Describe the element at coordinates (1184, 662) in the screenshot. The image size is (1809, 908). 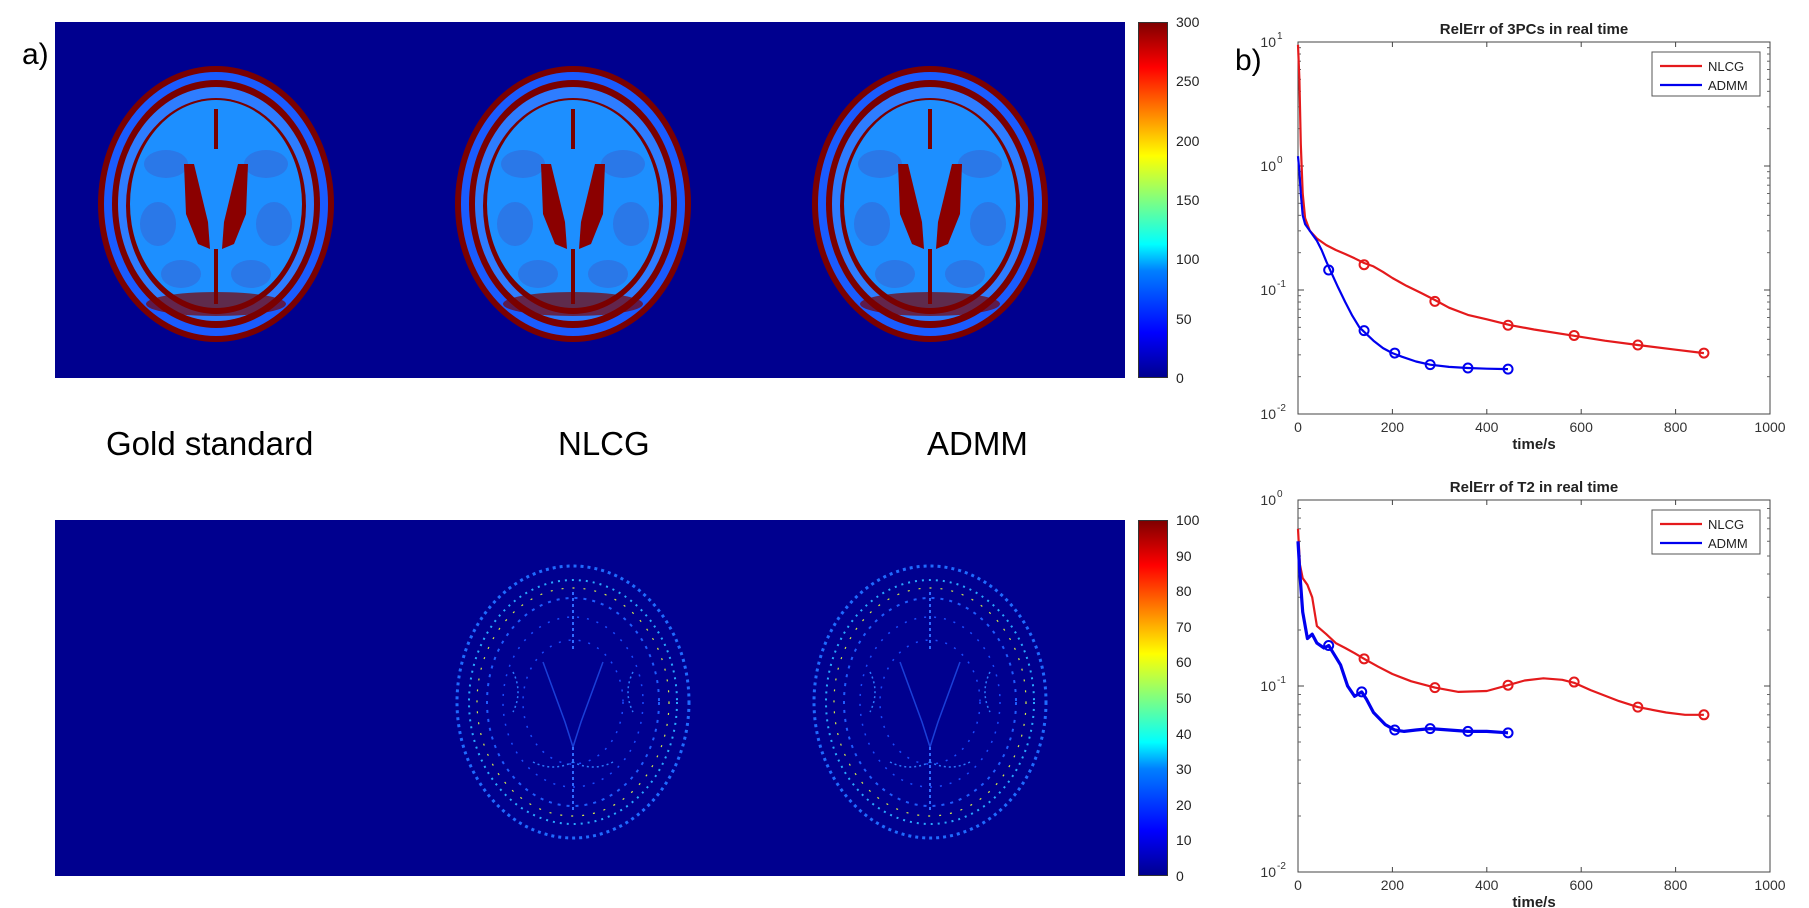
I see `colorbar-tick-label: 60` at that location.